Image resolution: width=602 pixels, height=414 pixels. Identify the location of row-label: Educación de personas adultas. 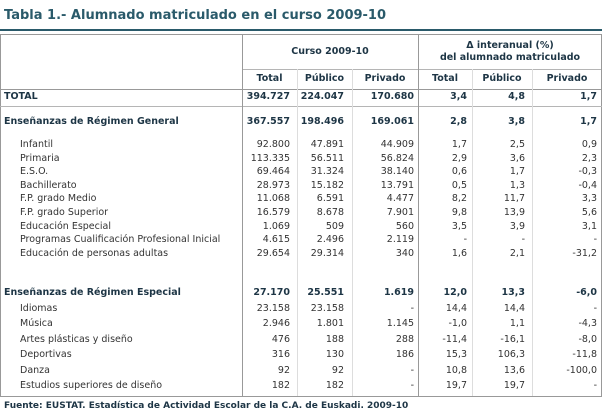
(94, 253).